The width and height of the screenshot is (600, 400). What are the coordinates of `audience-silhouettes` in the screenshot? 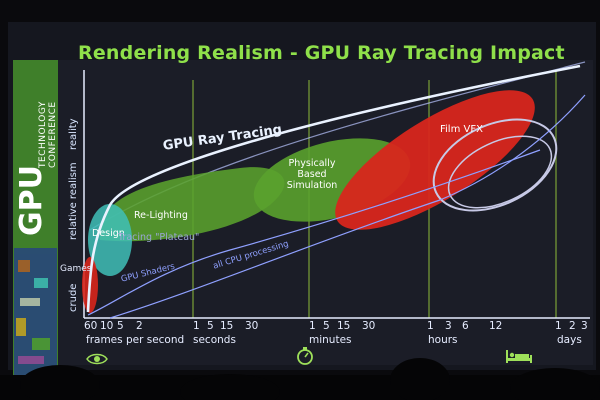 It's located at (300, 379).